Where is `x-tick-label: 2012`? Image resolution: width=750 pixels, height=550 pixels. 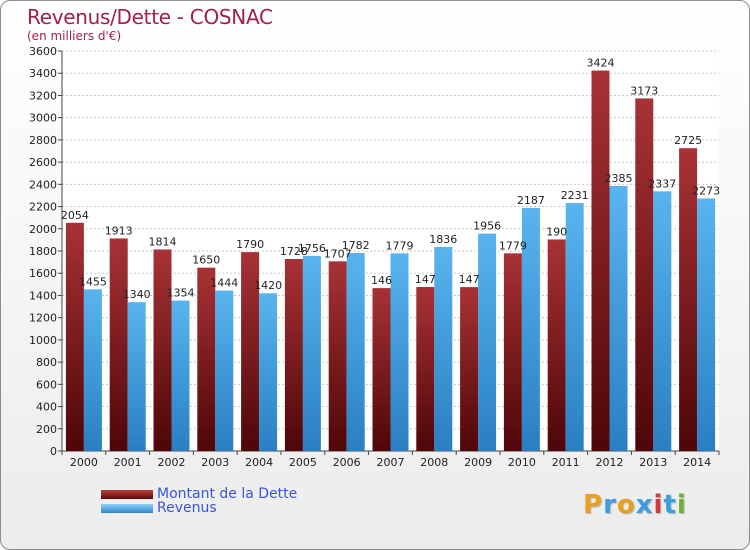
x-tick-label: 2012 is located at coordinates (610, 462).